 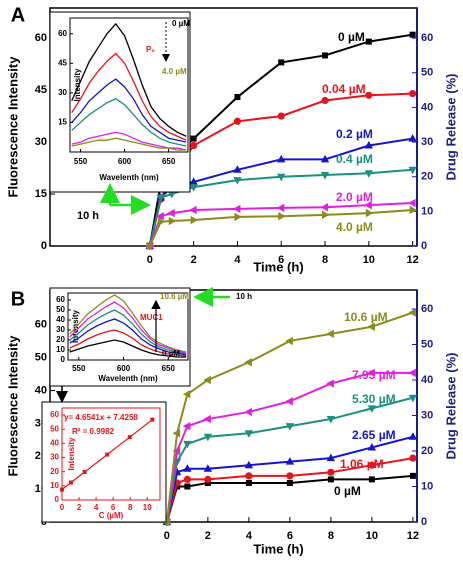 What do you see at coordinates (244, 296) in the screenshot?
I see `annotation: 10 h` at bounding box center [244, 296].